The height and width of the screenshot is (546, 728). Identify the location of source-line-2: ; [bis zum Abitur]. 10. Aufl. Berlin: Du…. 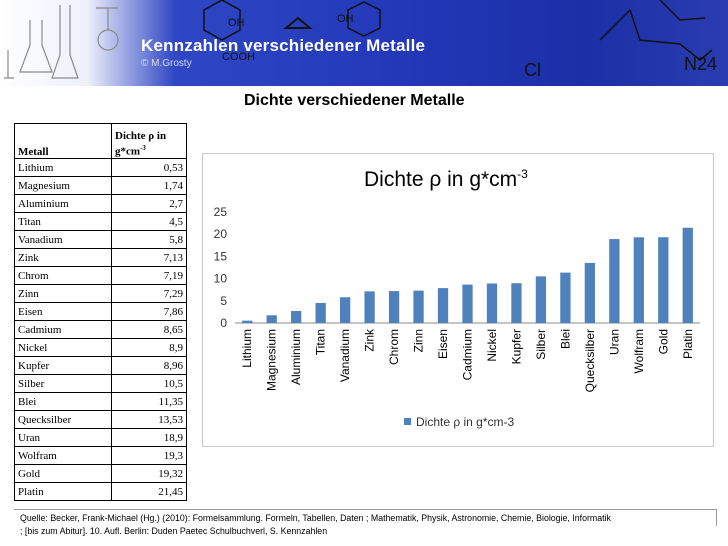
(174, 531).